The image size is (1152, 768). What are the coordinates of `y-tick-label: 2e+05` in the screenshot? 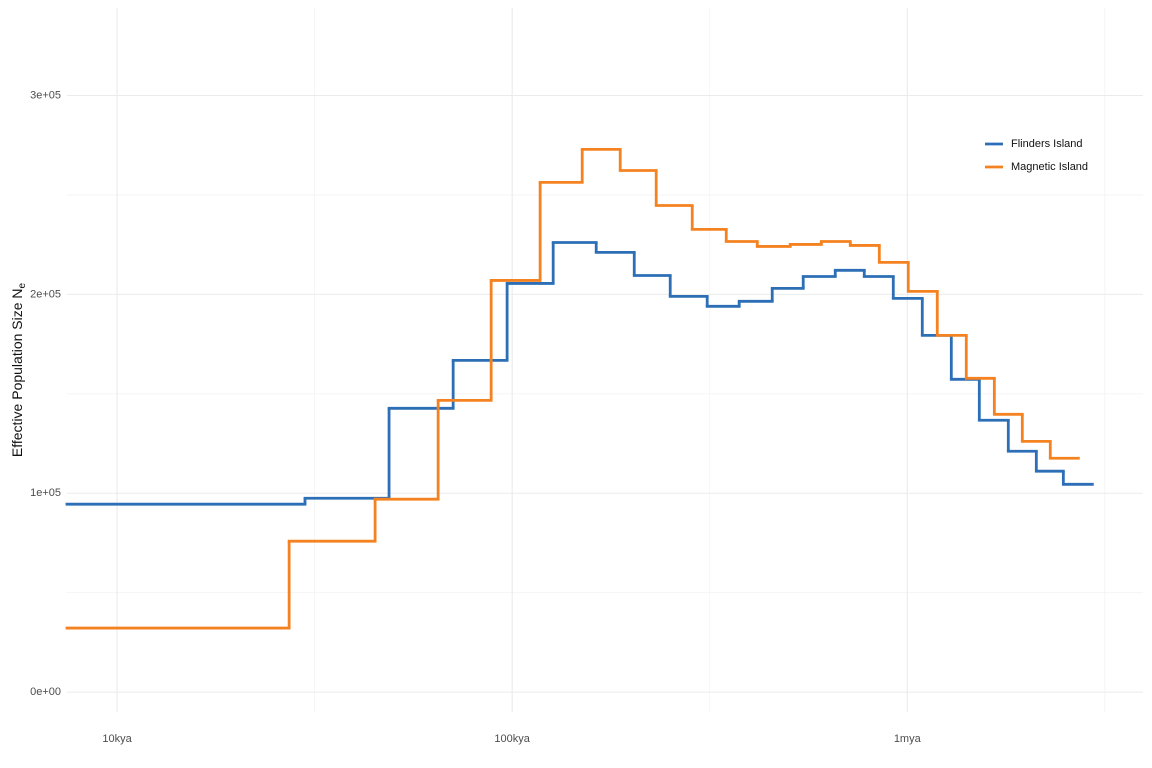 It's located at (45, 294).